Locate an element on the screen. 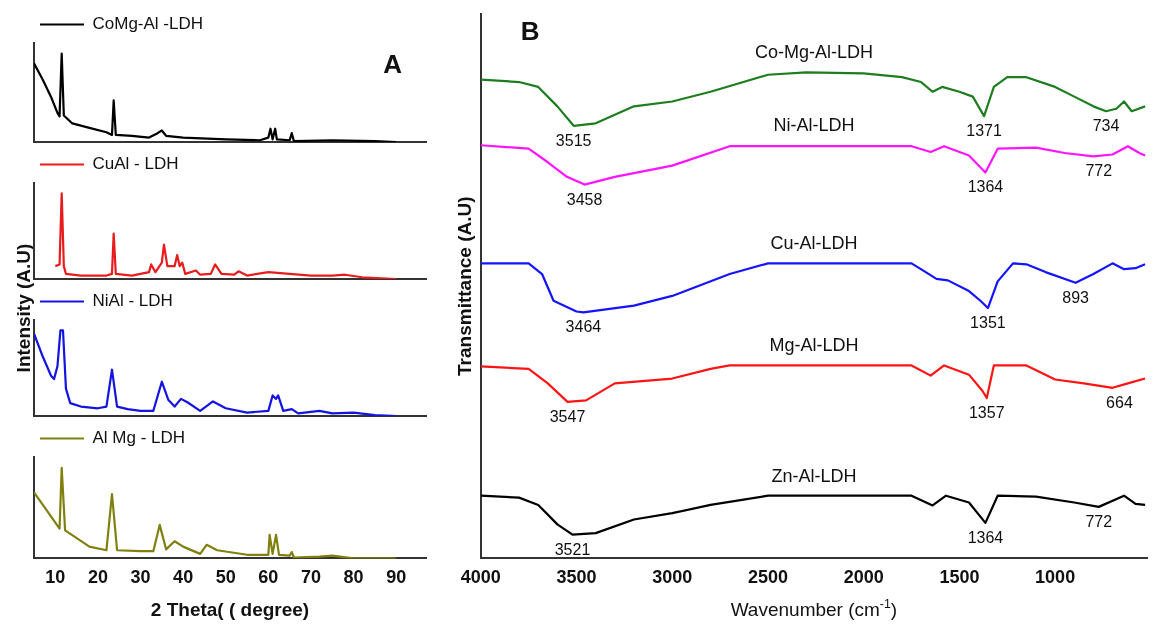  annotation: 3547 is located at coordinates (567, 416).